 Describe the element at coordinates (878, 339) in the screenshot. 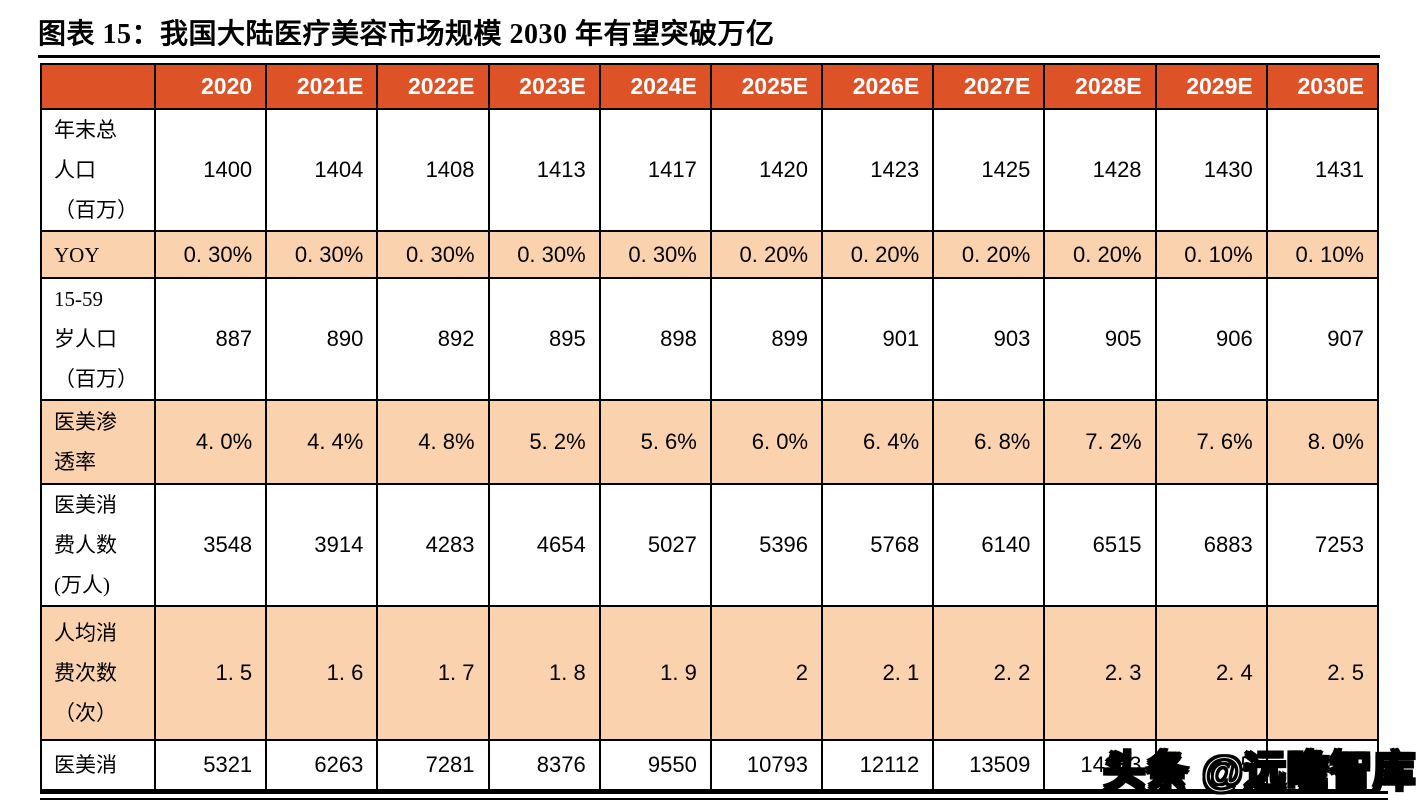

I see `table-cell: 901` at that location.